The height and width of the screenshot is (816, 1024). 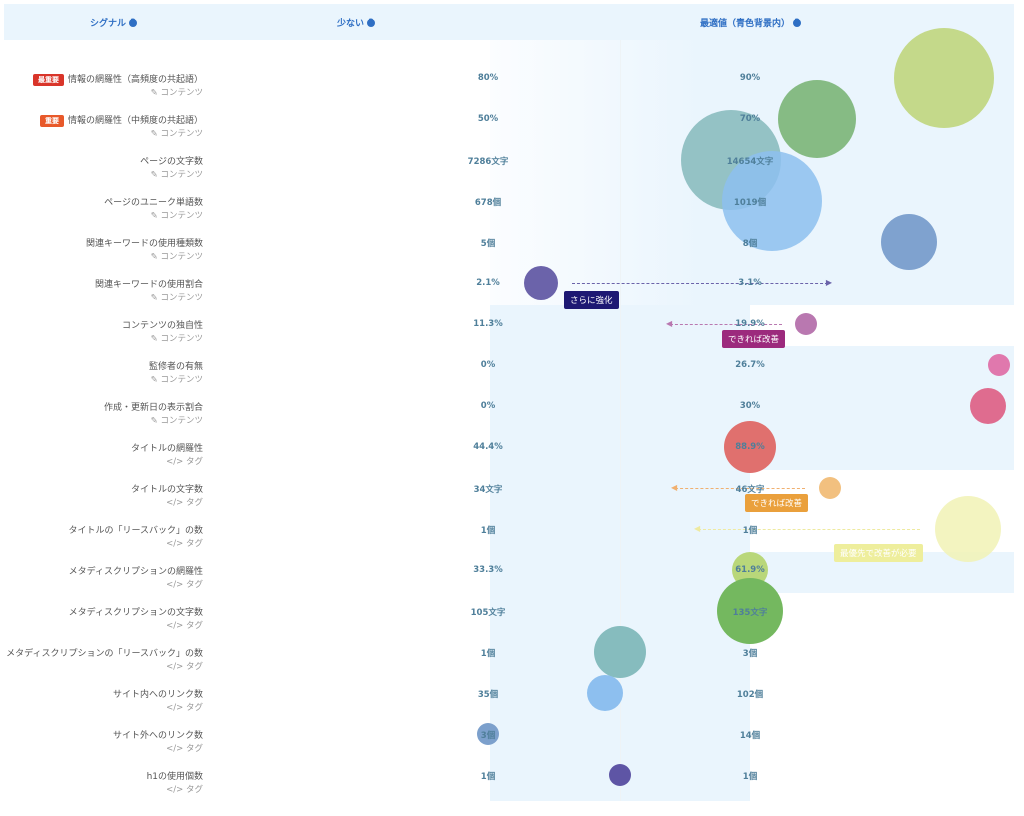 I want to click on table-row: 監修者の有無 ✎ コンテンツ 0% 26.7%, so click(x=507, y=383).